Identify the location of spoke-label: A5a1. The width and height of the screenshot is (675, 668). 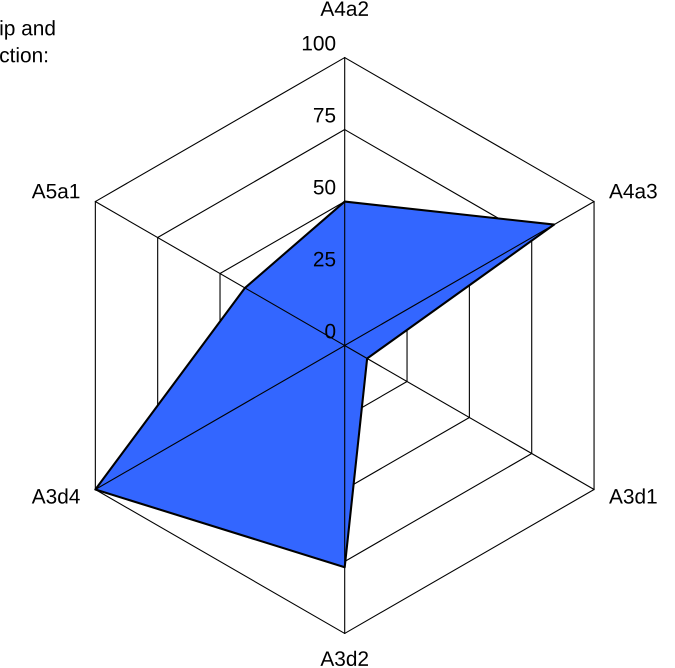
(56, 191).